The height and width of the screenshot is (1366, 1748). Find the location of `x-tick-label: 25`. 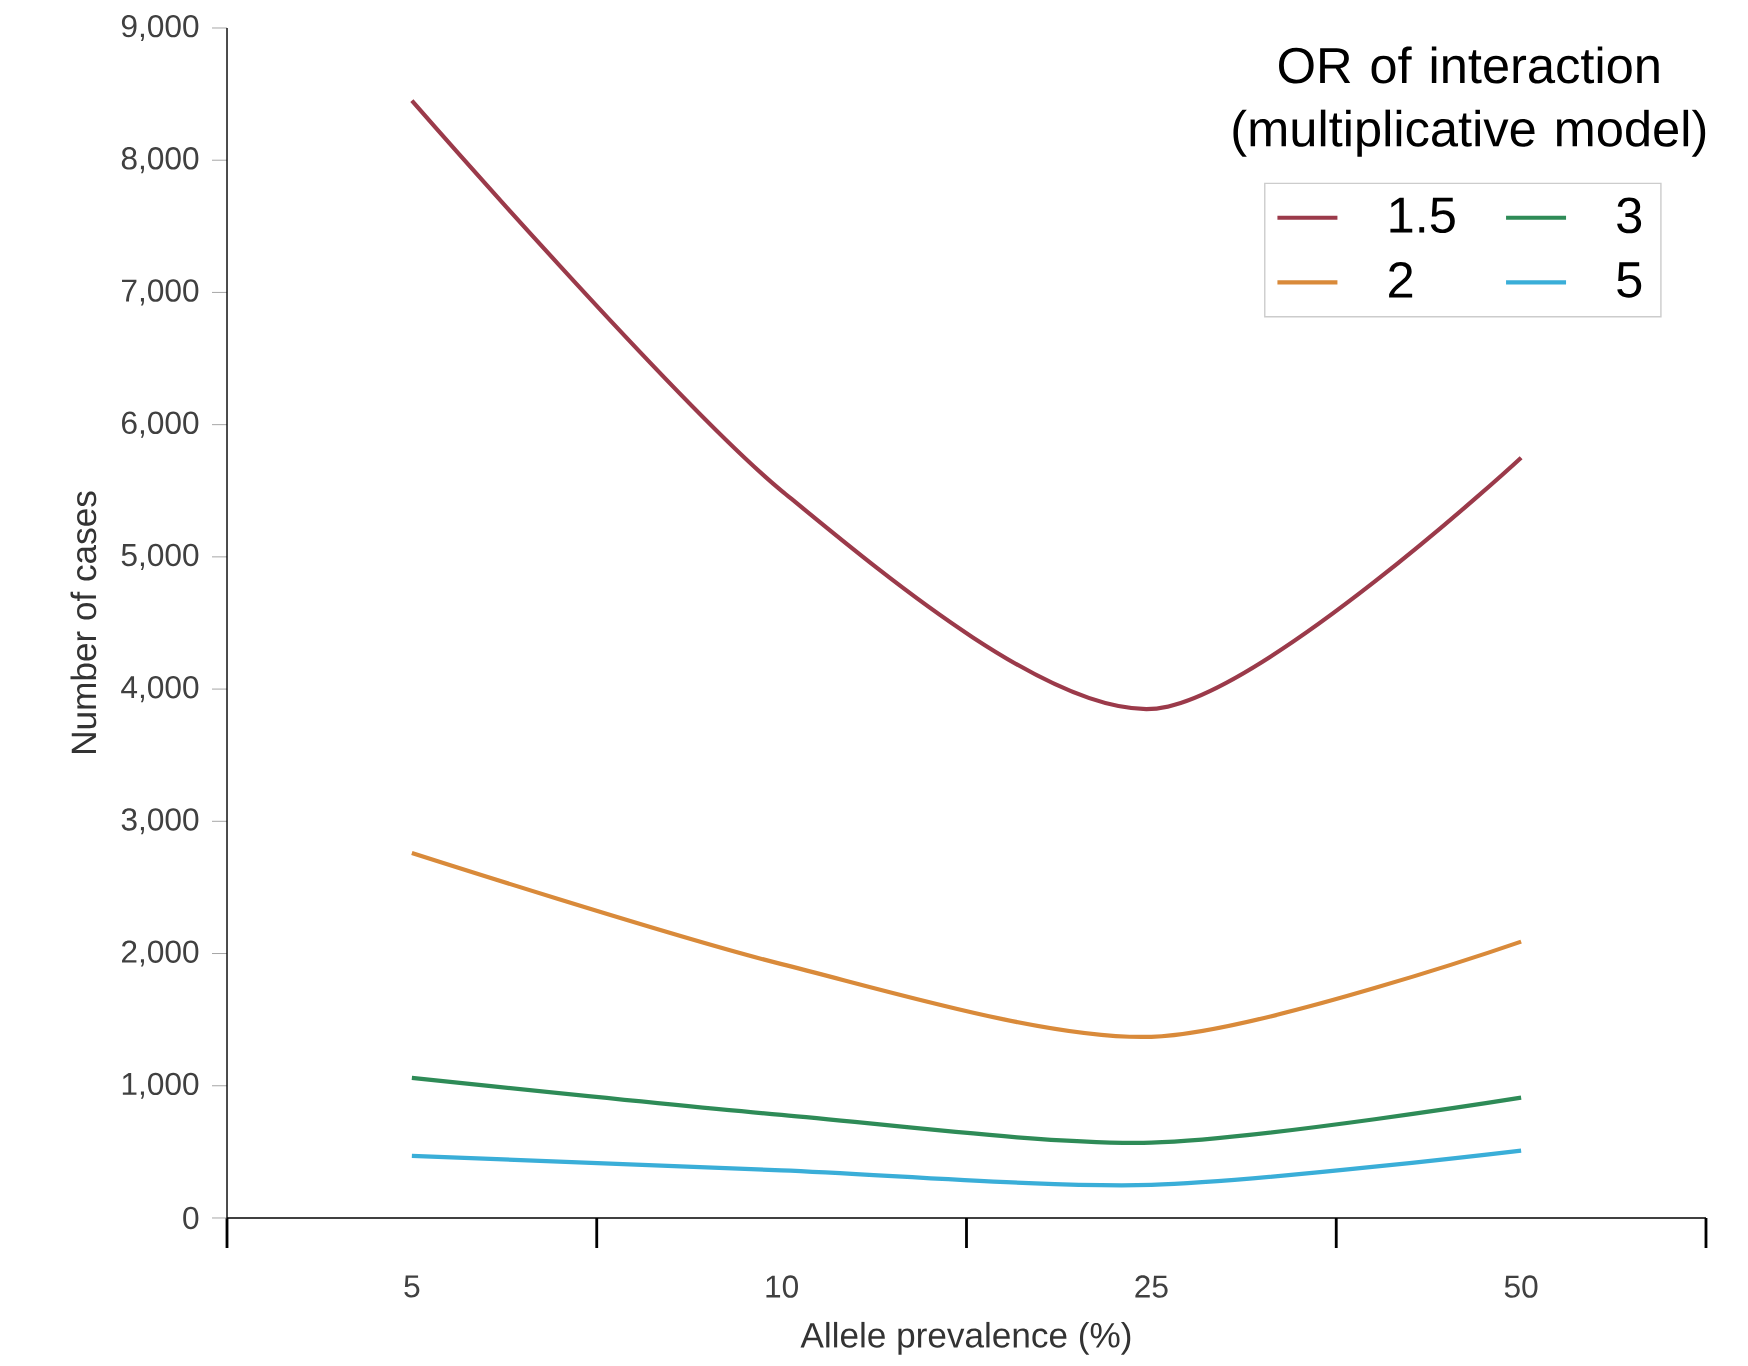

x-tick-label: 25 is located at coordinates (1151, 1286).